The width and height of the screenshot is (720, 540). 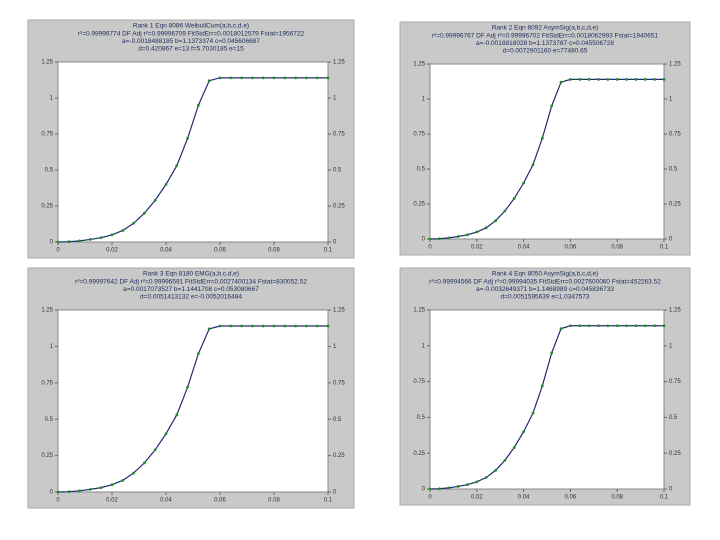 I want to click on chart-title: Rank 1 Eqn 8086 WeibullCum(a,b,c,d,e), so click(x=191, y=26).